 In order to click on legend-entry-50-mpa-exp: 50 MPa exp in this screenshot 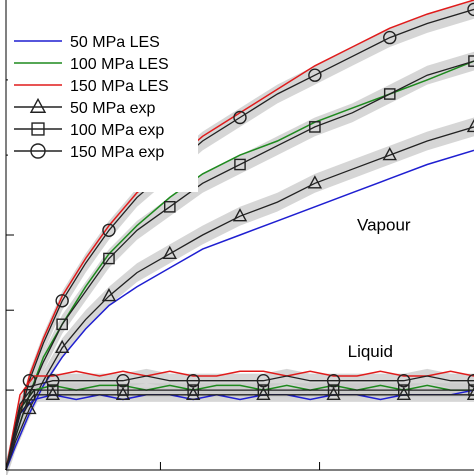, I will do `click(84, 107)`.